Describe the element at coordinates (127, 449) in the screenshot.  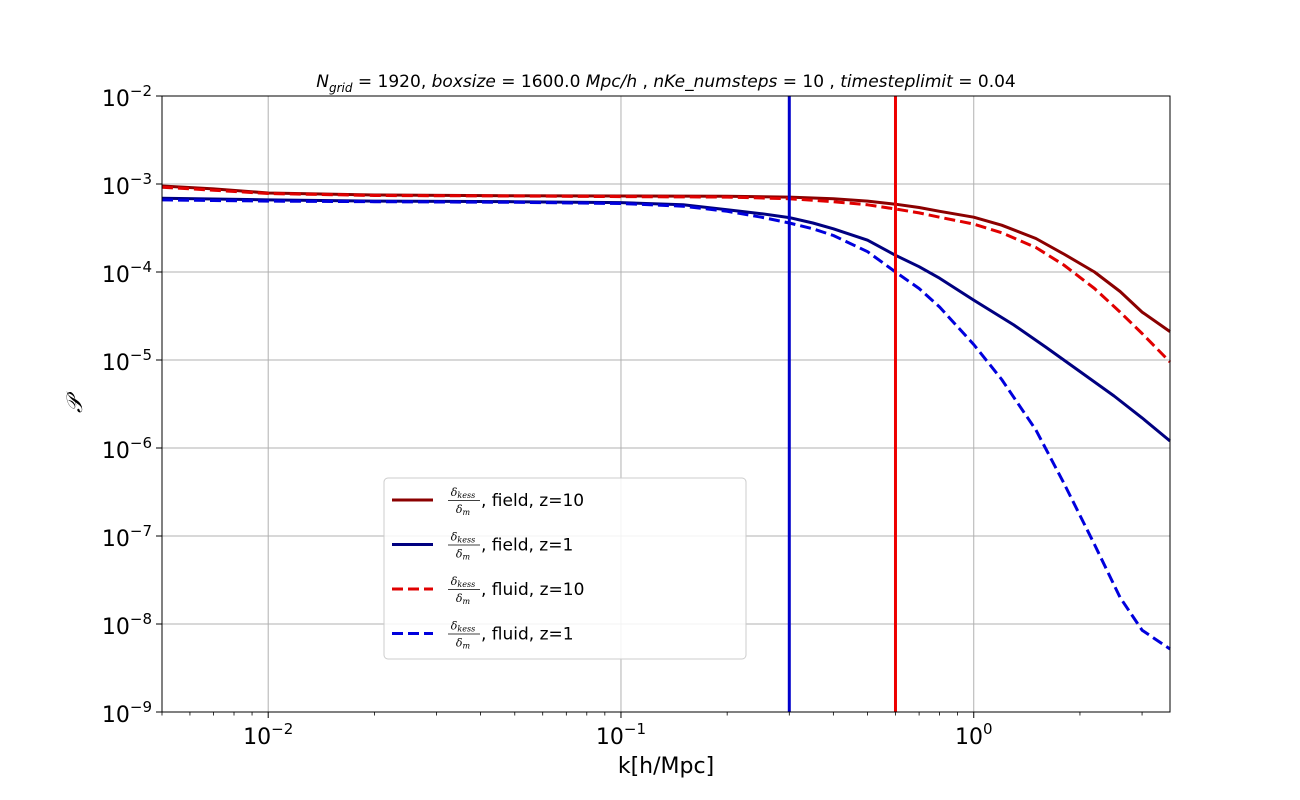
I see `y-tick-label: 10⁻⁶` at that location.